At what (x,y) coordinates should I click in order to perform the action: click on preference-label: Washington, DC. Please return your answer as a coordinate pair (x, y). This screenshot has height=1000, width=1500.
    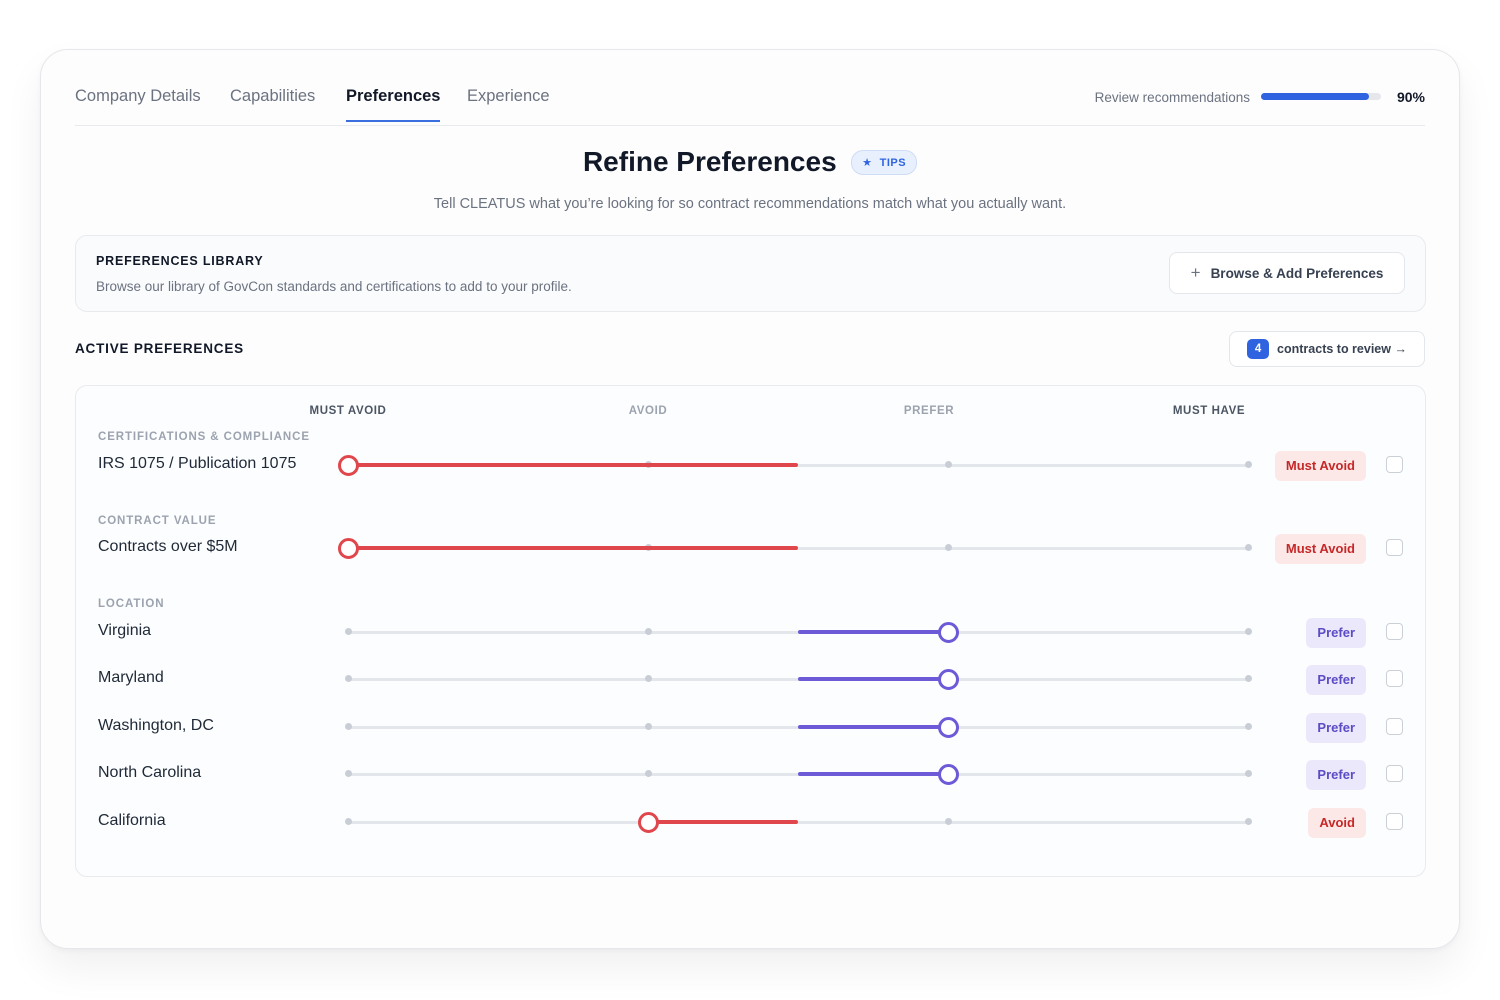
    Looking at the image, I should click on (156, 725).